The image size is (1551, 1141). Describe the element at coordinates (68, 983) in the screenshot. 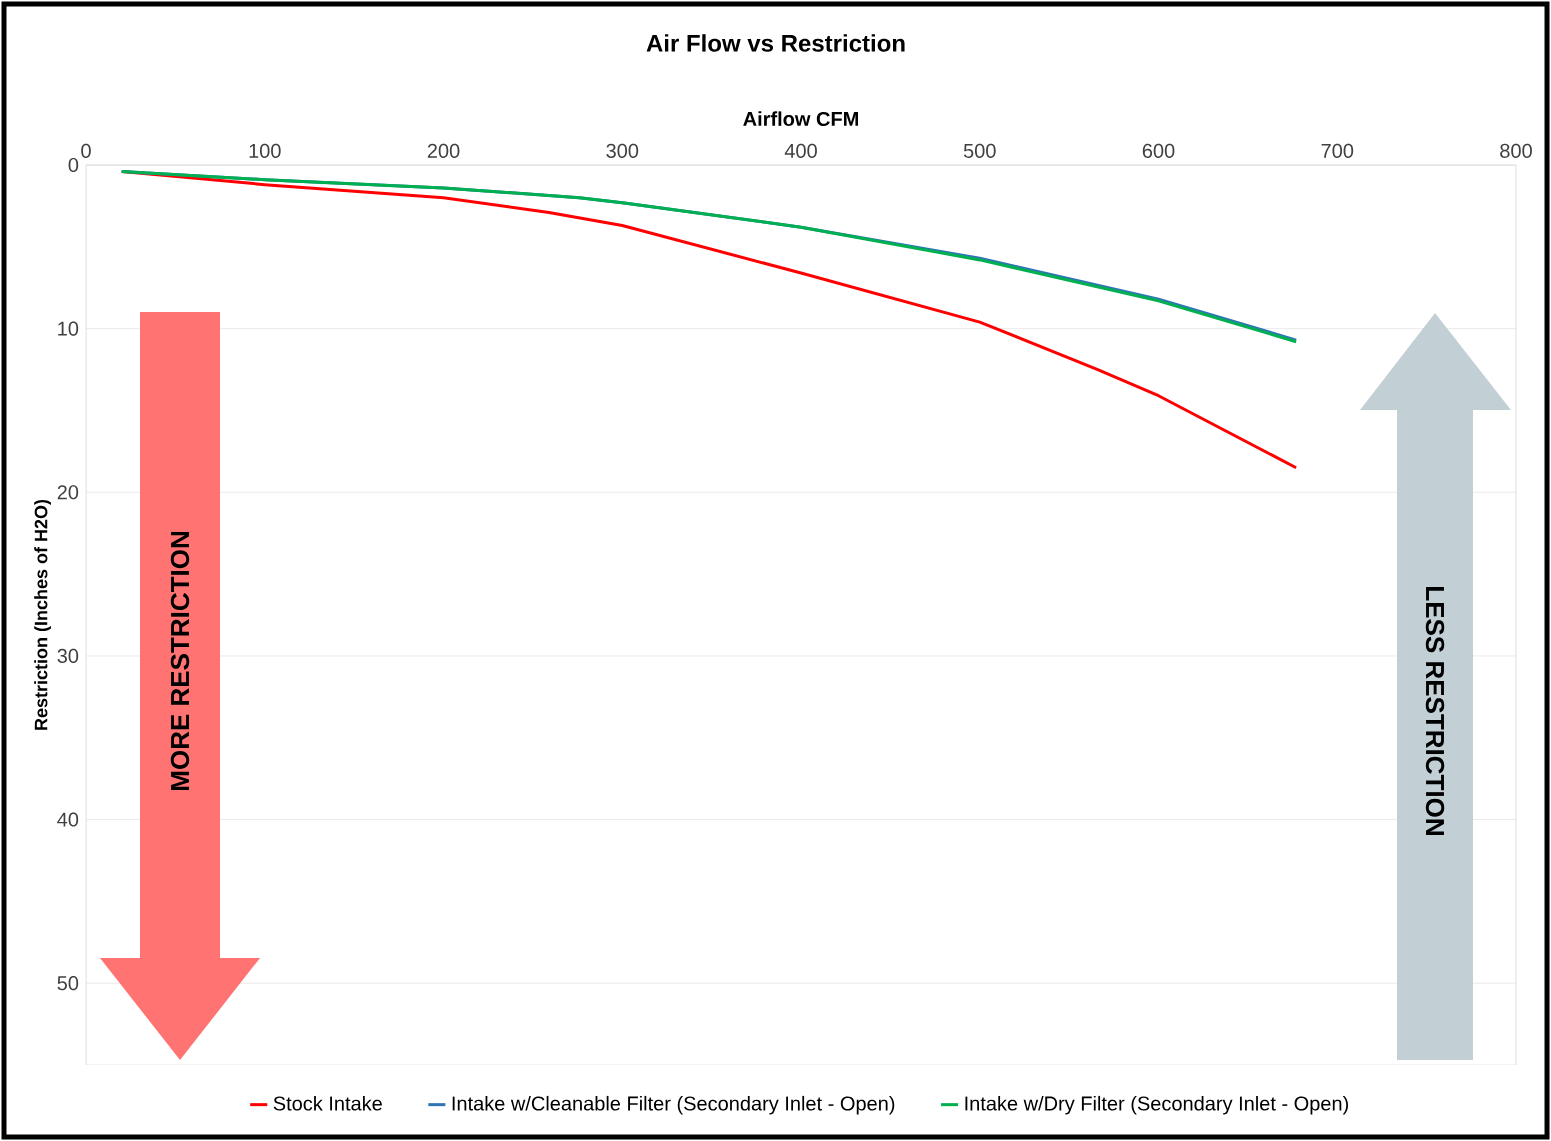

I see `y-tick-label: 50` at that location.